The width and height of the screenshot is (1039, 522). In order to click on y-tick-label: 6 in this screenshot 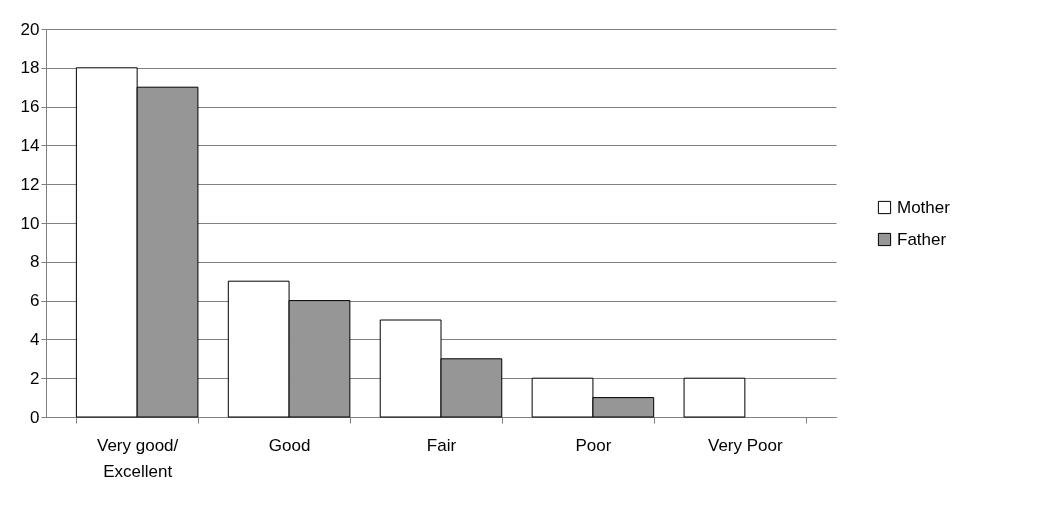, I will do `click(35, 301)`.